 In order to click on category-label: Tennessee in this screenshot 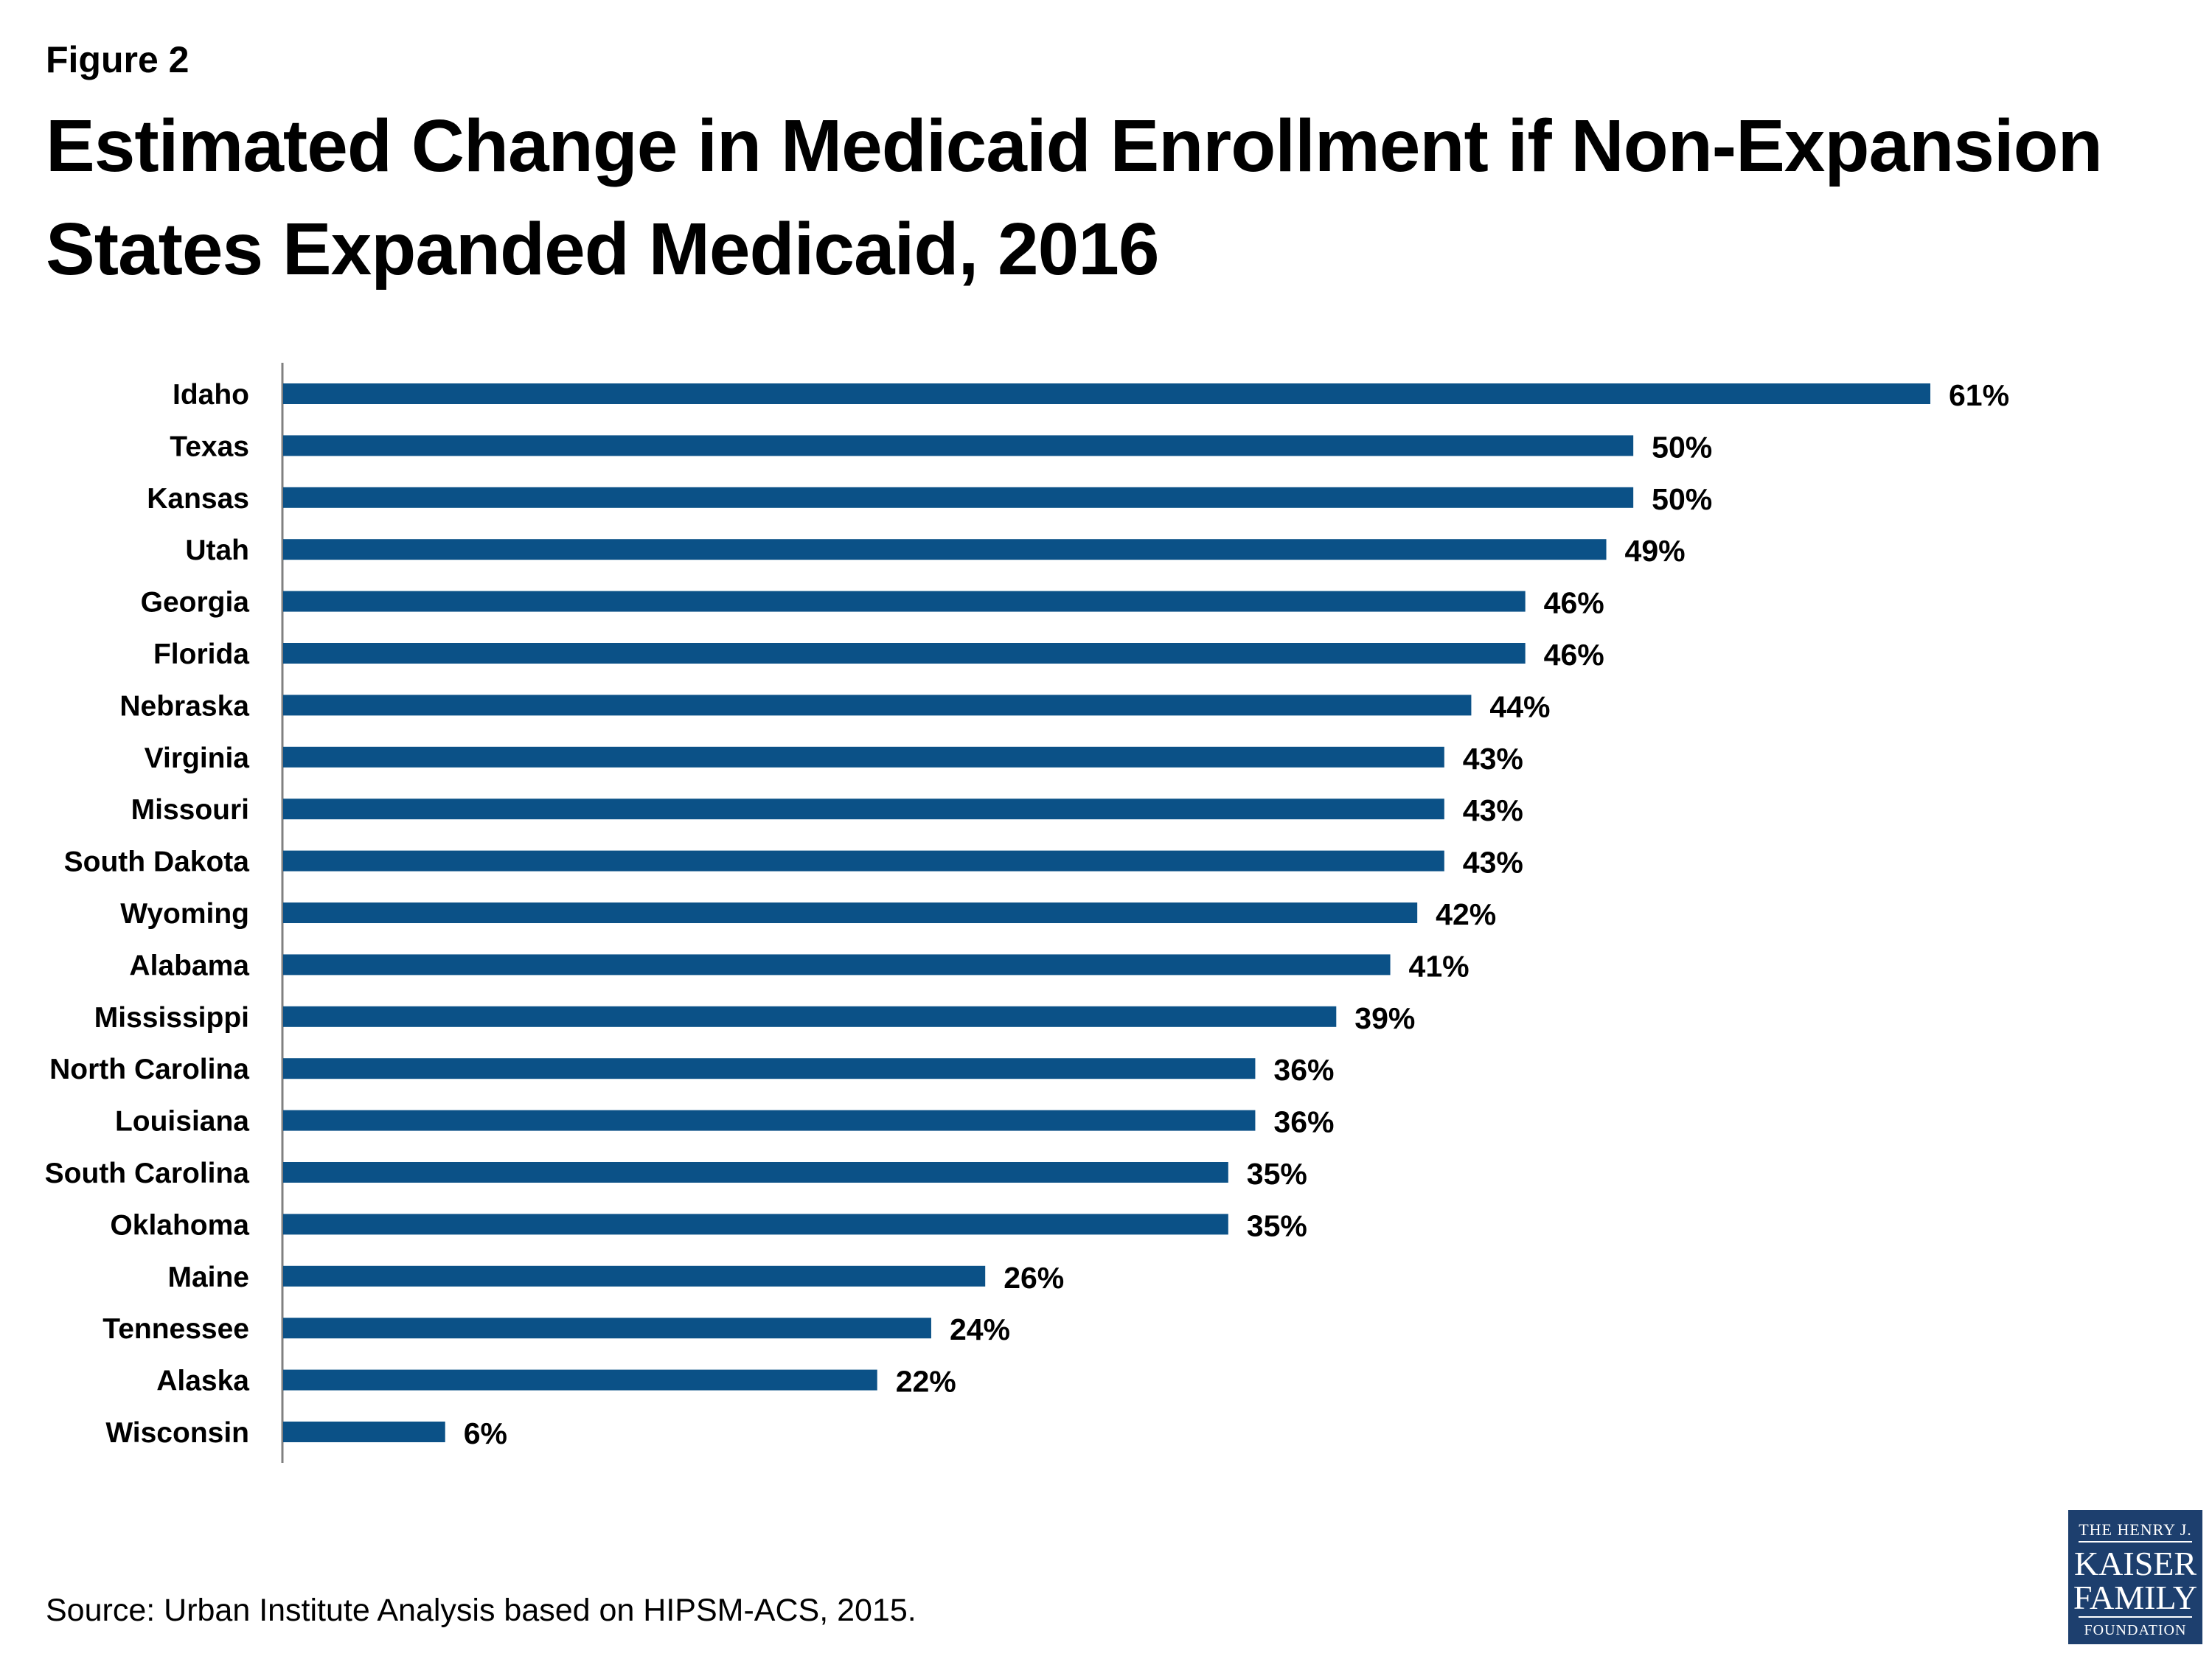, I will do `click(175, 1329)`.